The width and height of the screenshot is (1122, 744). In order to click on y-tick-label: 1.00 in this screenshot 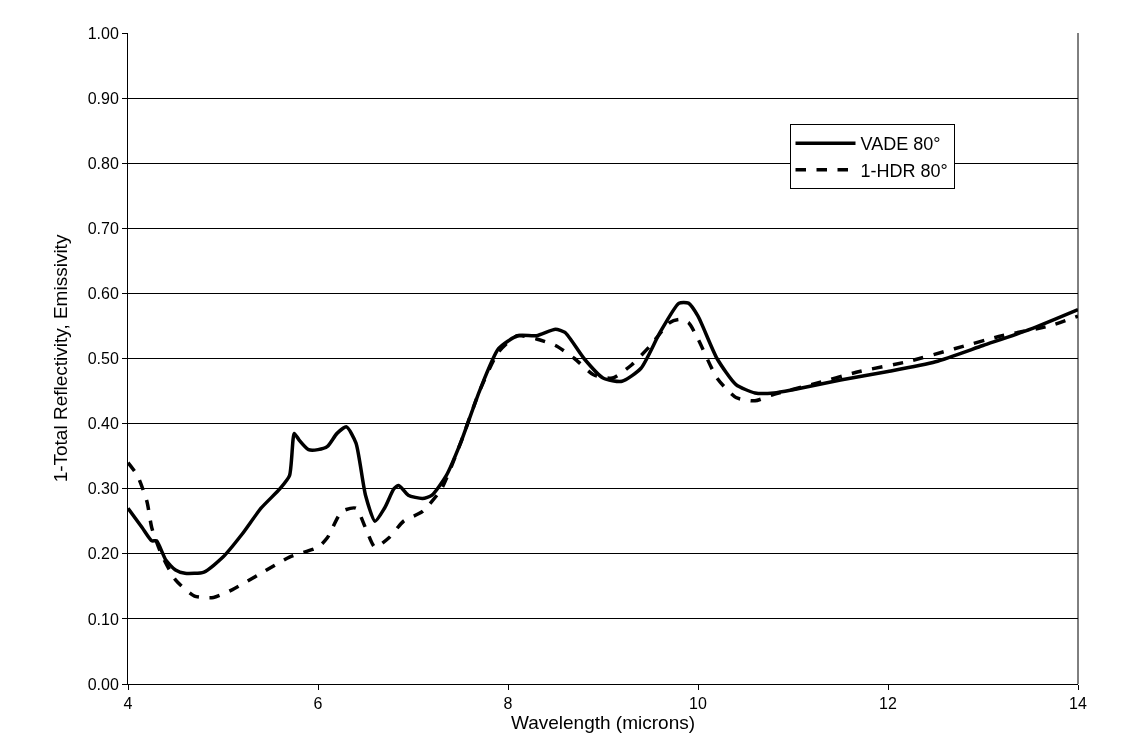, I will do `click(103, 33)`.